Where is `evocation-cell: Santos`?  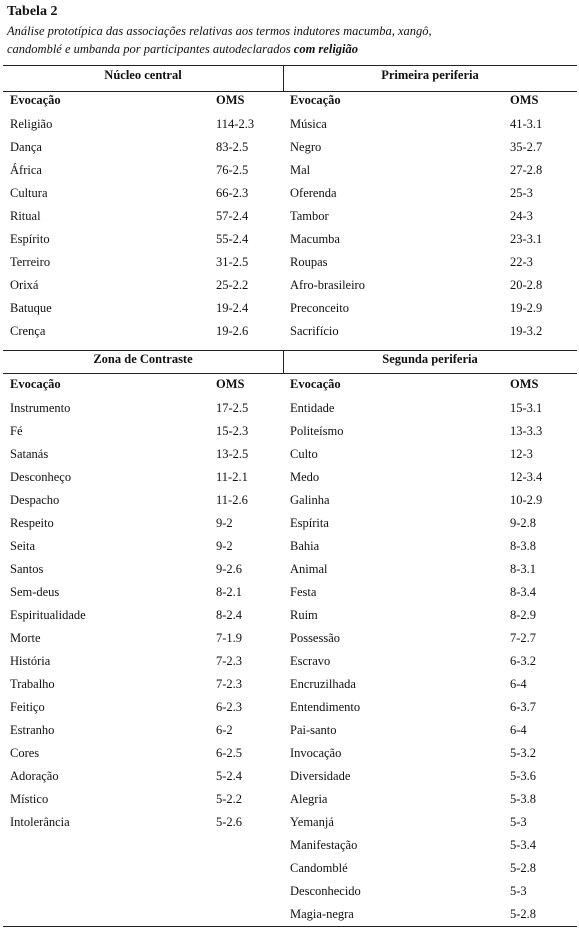 evocation-cell: Santos is located at coordinates (27, 569).